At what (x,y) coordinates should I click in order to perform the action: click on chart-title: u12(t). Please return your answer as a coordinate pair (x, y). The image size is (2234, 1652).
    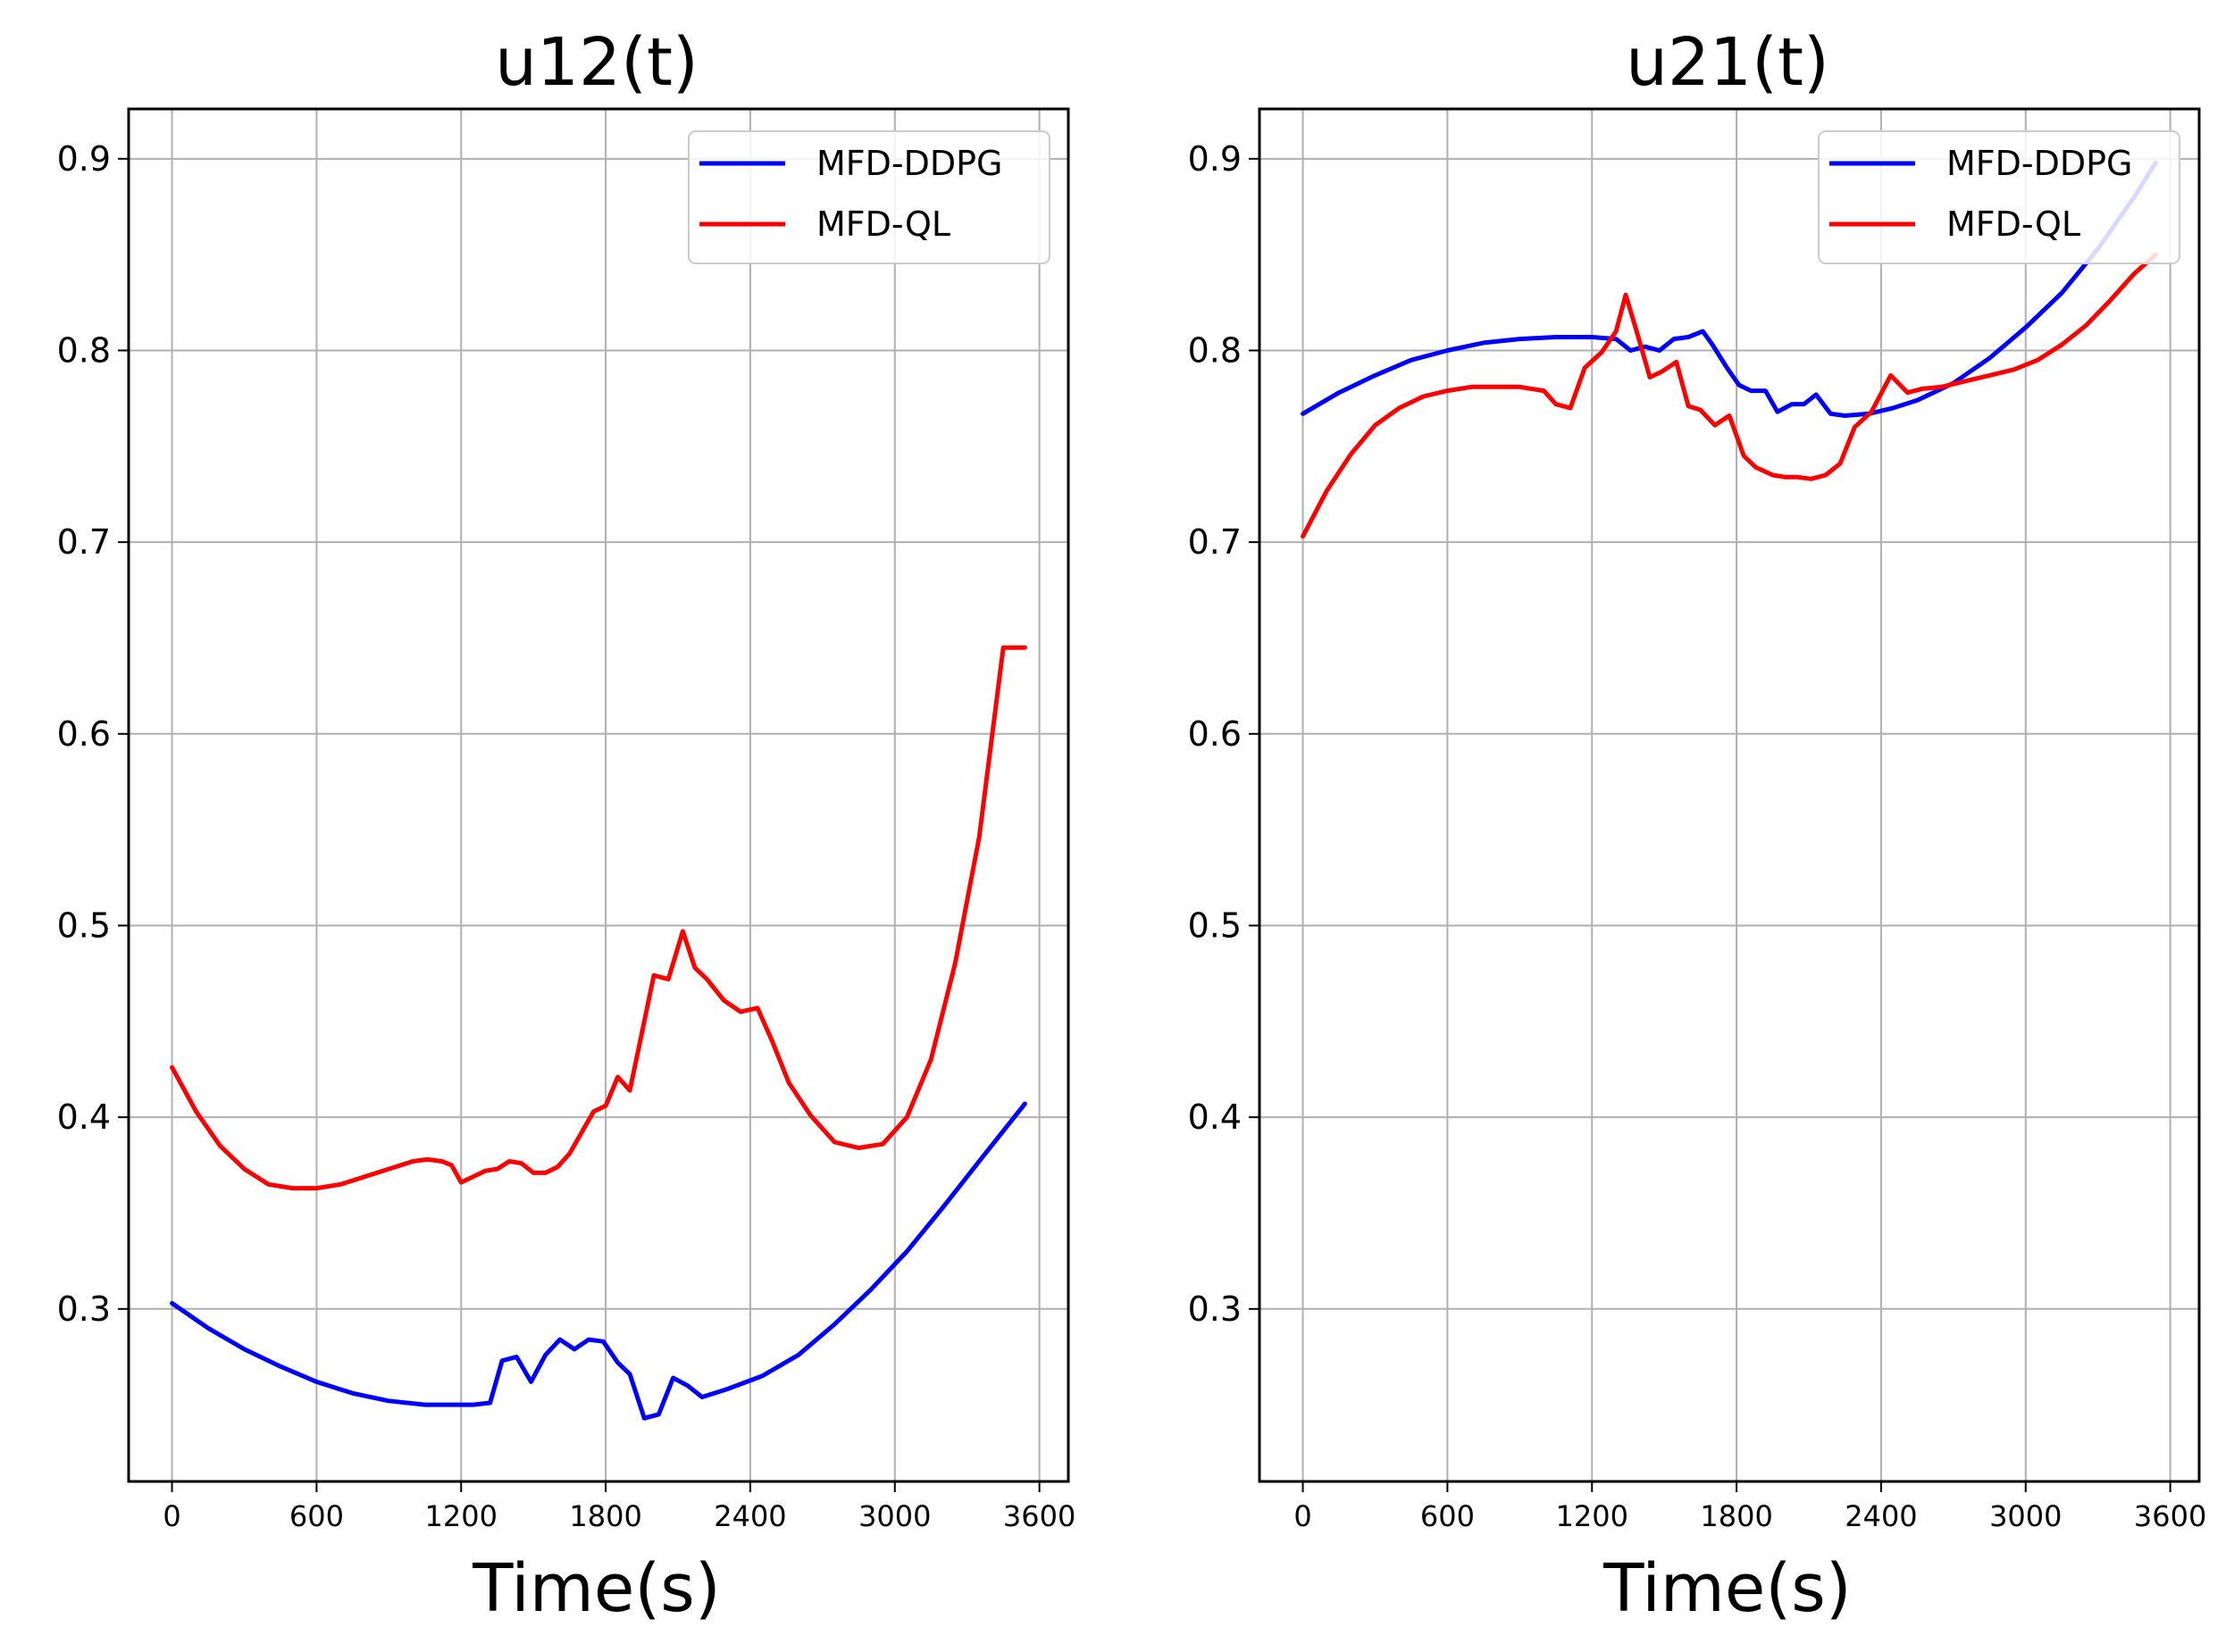
    Looking at the image, I should click on (597, 63).